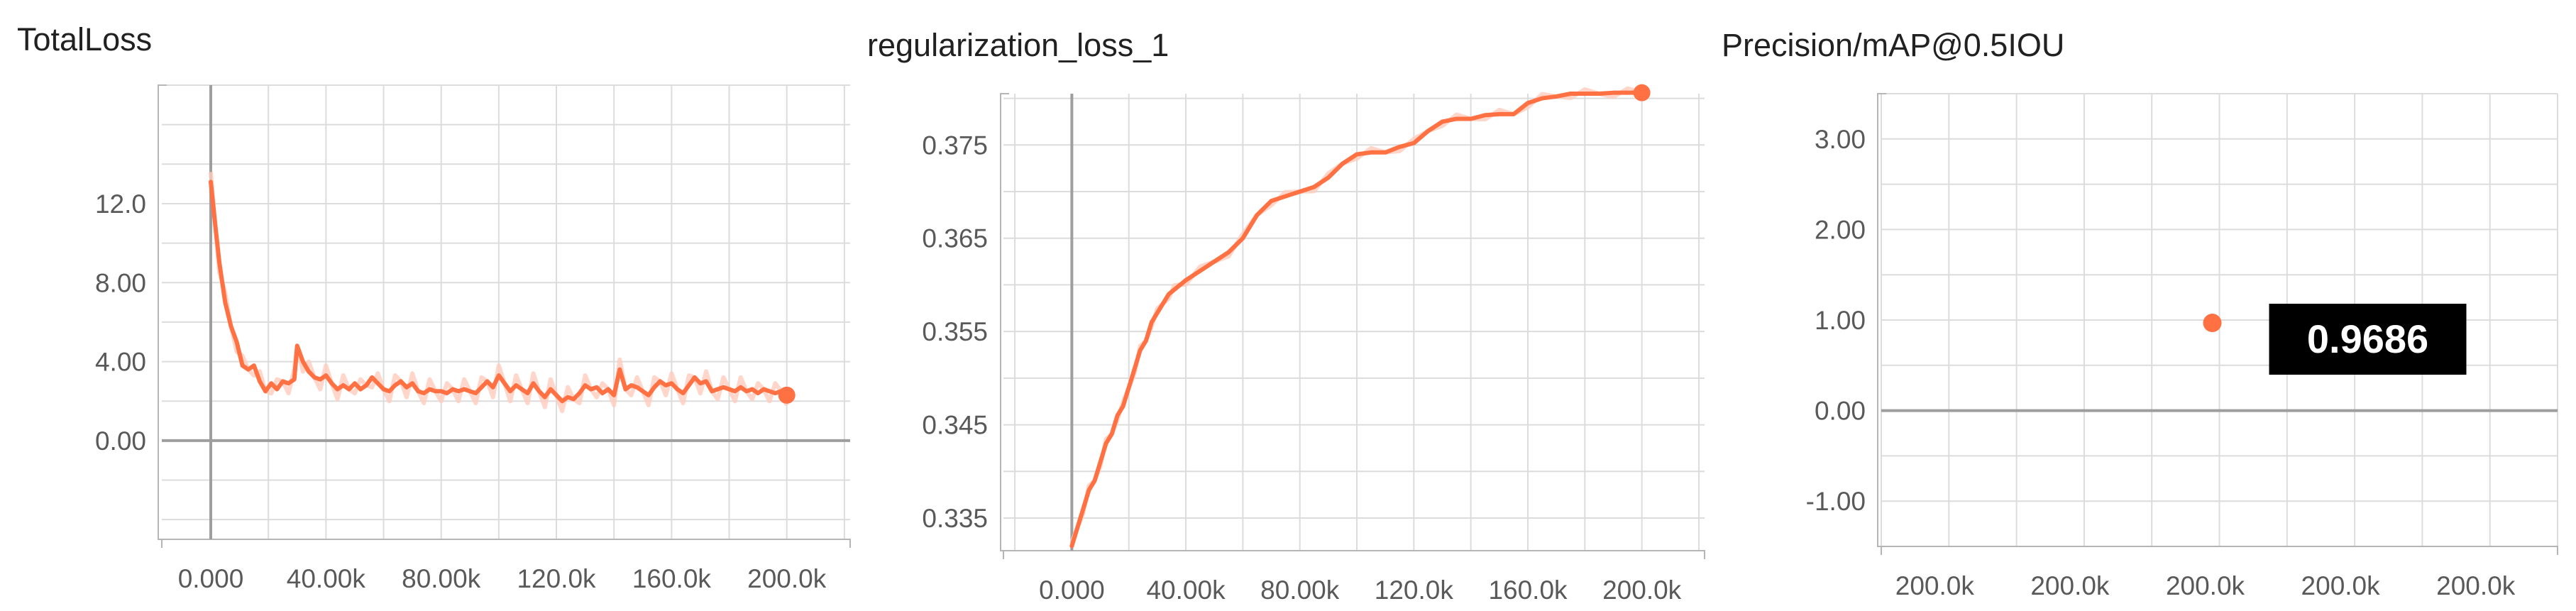 The width and height of the screenshot is (2576, 611). I want to click on y-tick-label: 1.00, so click(1840, 321).